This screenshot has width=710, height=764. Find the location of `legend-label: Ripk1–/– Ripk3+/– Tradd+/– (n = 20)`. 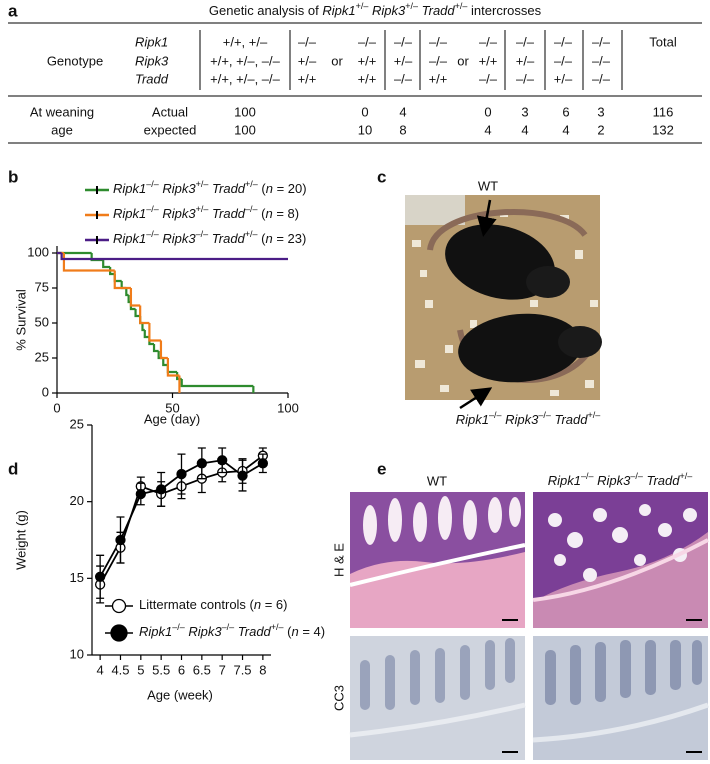

legend-label: Ripk1–/– Ripk3+/– Tradd+/– (n = 20) is located at coordinates (210, 187).